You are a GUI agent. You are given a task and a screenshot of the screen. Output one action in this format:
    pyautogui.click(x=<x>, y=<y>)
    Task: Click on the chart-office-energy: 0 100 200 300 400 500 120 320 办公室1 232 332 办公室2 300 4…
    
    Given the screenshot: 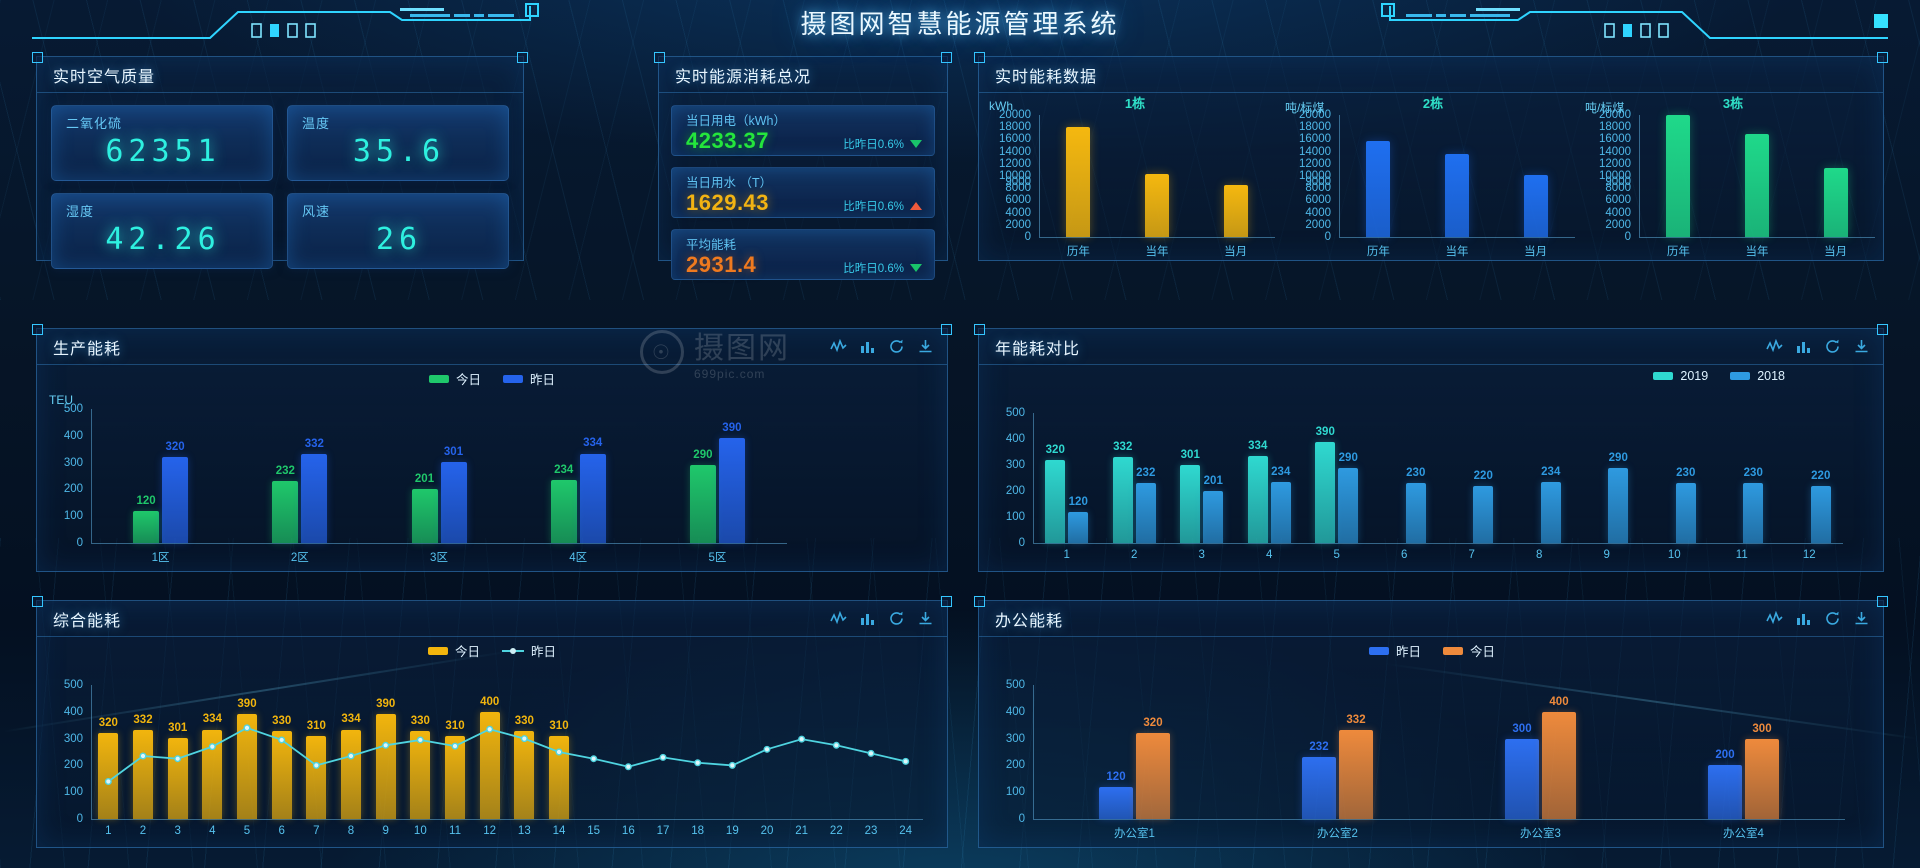 What is the action you would take?
    pyautogui.click(x=1432, y=743)
    